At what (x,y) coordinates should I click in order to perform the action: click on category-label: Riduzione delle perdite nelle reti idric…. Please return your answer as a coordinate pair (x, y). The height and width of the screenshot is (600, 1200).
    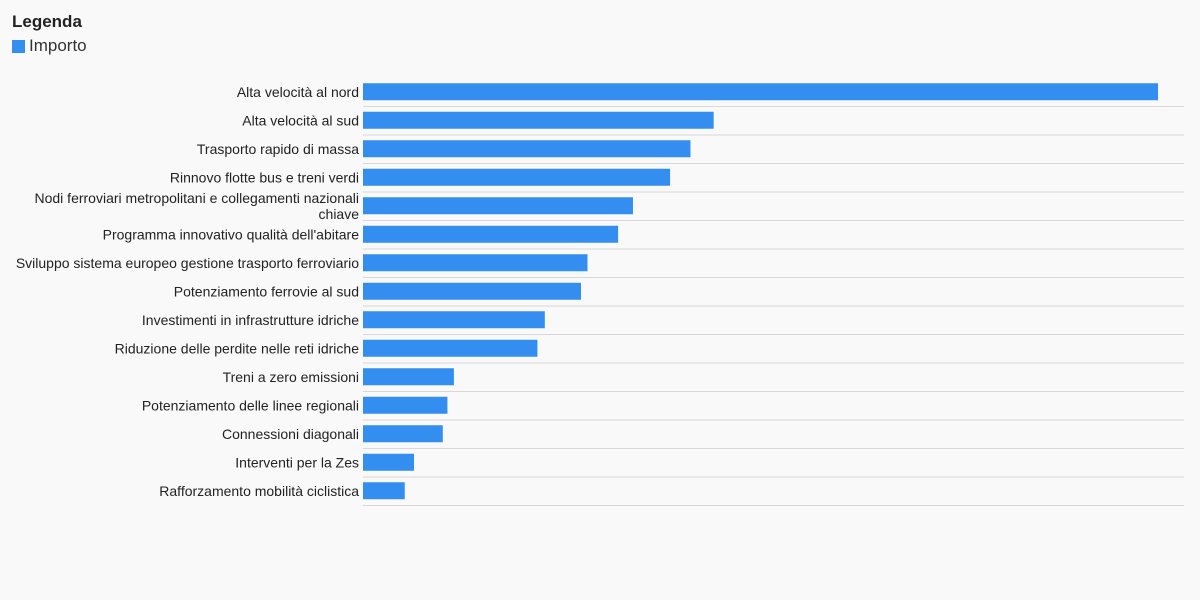
    Looking at the image, I should click on (237, 348).